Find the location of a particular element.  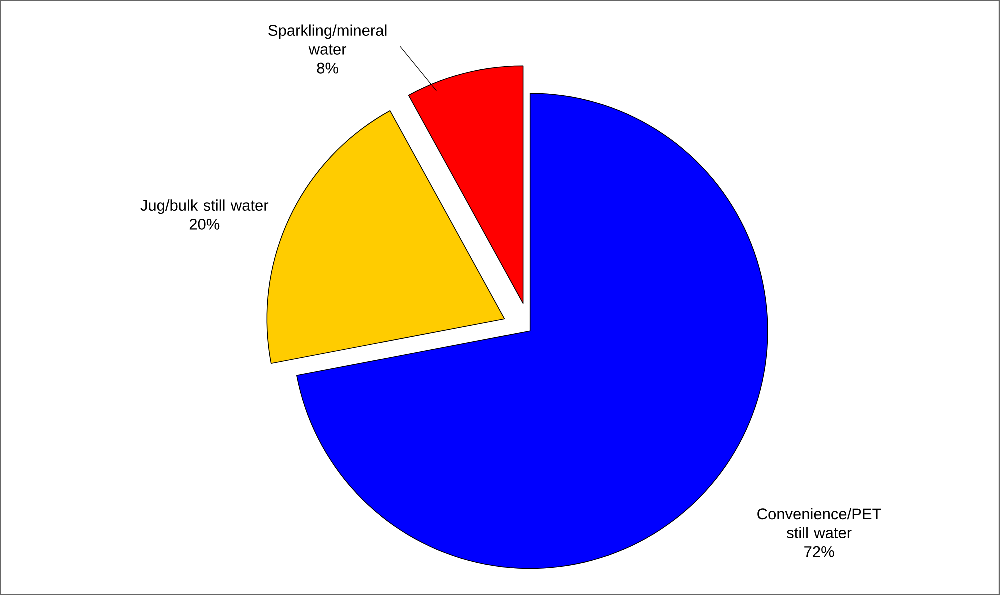

slice-label: Sparkling/mineral water is located at coordinates (327, 40).